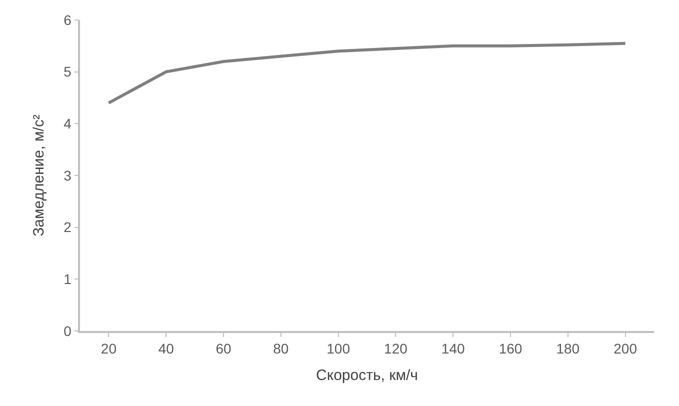  Describe the element at coordinates (626, 348) in the screenshot. I see `x-tick-label: 200` at that location.